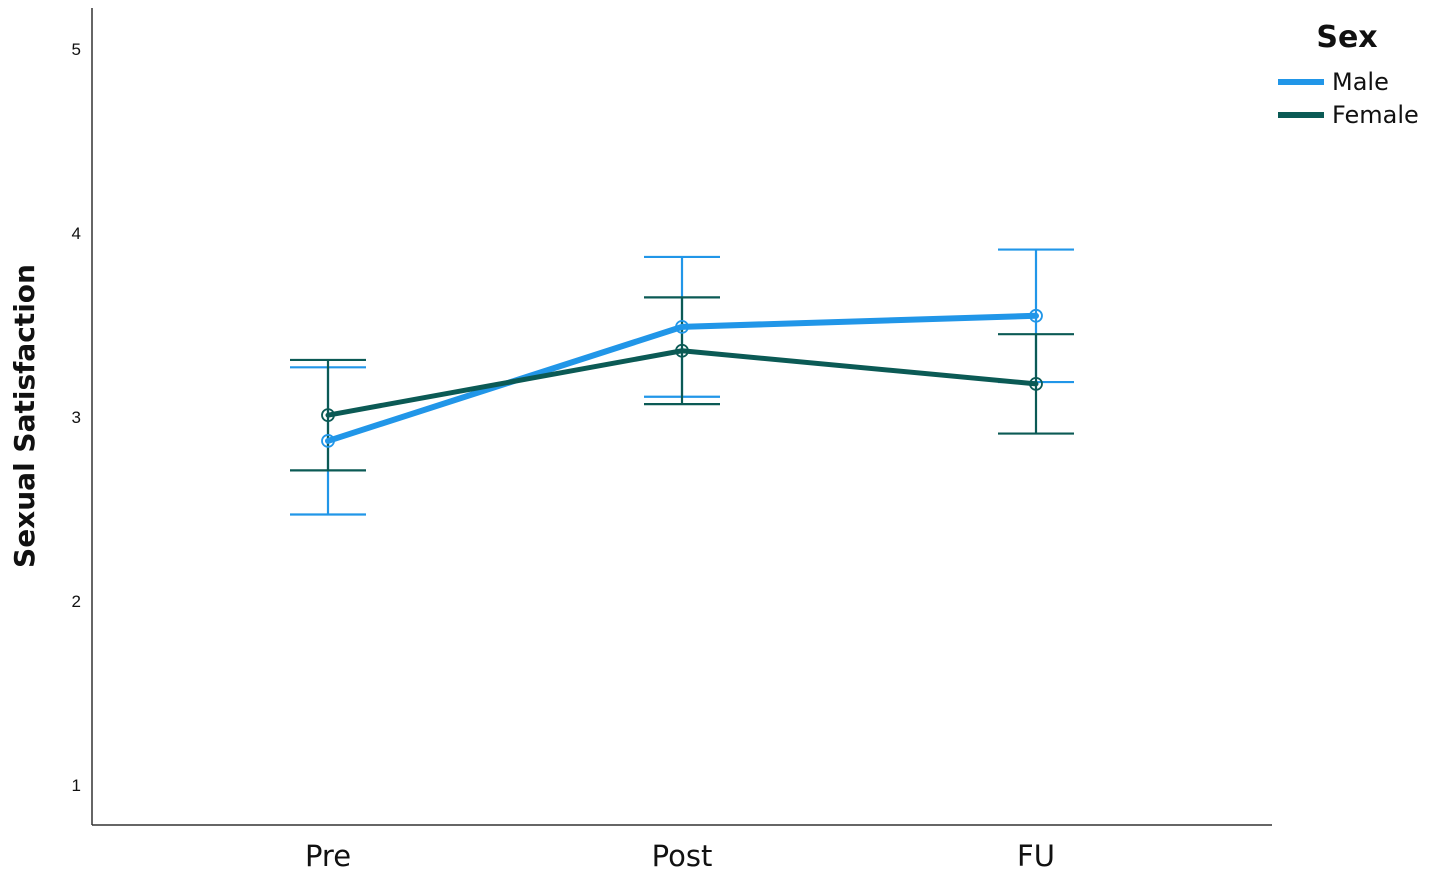 Image resolution: width=1429 pixels, height=876 pixels. What do you see at coordinates (1360, 82) in the screenshot?
I see `legend-label: Male` at bounding box center [1360, 82].